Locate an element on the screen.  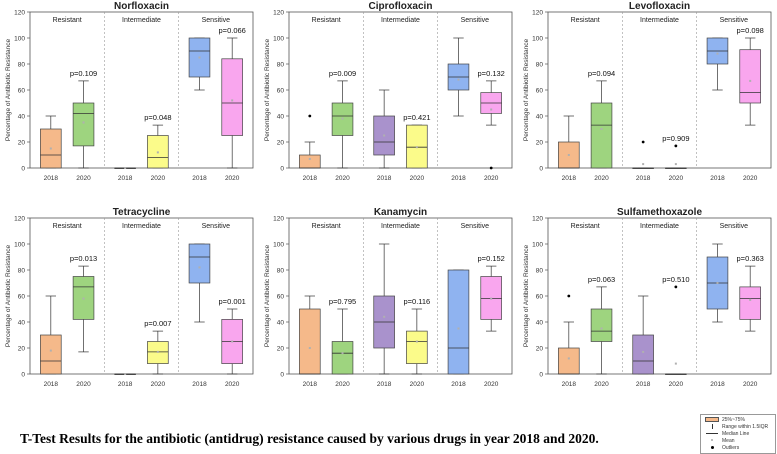
legend-outliers-label: Outliers is located at coordinates (731, 447).